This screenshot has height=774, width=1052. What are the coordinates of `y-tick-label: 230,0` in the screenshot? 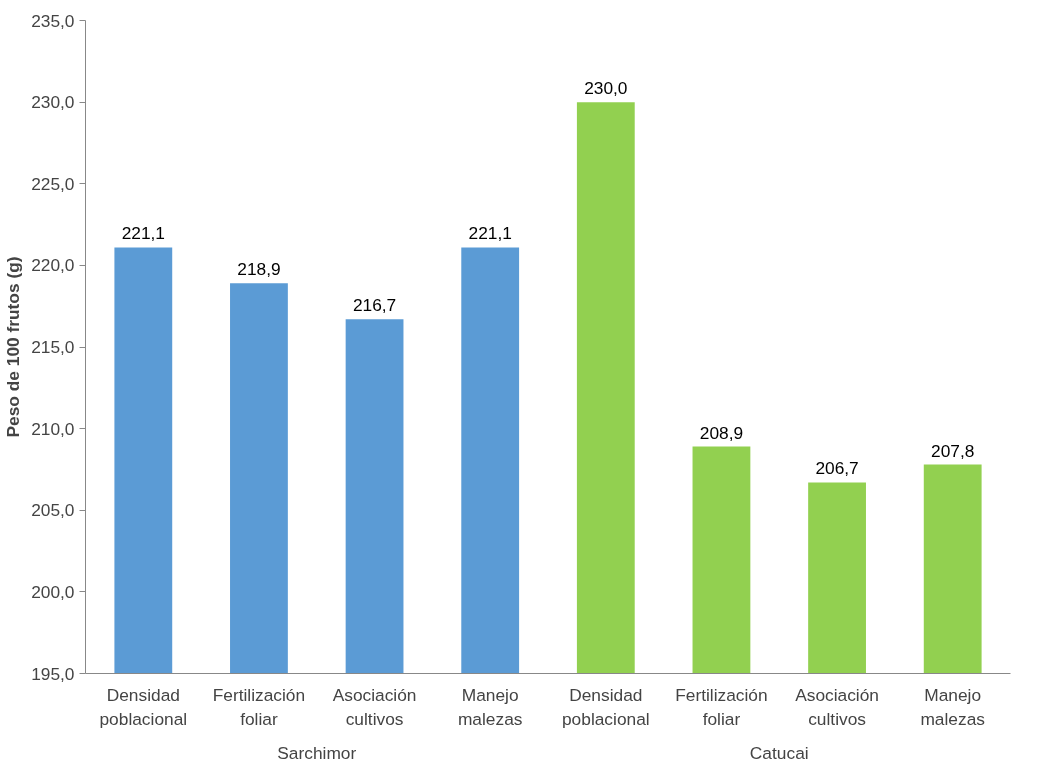 It's located at (53, 102).